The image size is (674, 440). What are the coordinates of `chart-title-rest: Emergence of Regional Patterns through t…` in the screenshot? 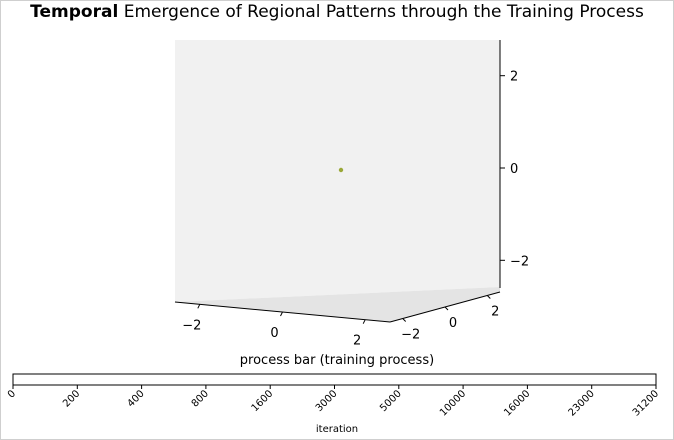 It's located at (381, 12).